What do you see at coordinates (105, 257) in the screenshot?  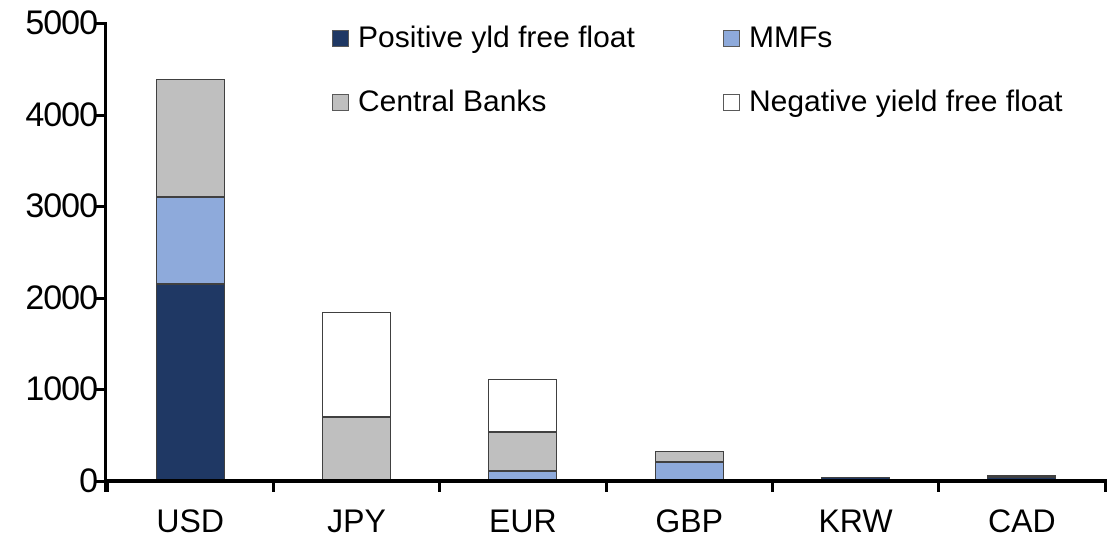 I see `y-axis-line` at bounding box center [105, 257].